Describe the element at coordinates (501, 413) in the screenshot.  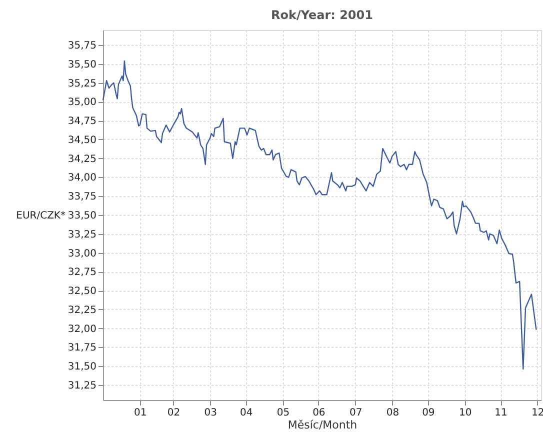
I see `x-tick-label: 11` at that location.